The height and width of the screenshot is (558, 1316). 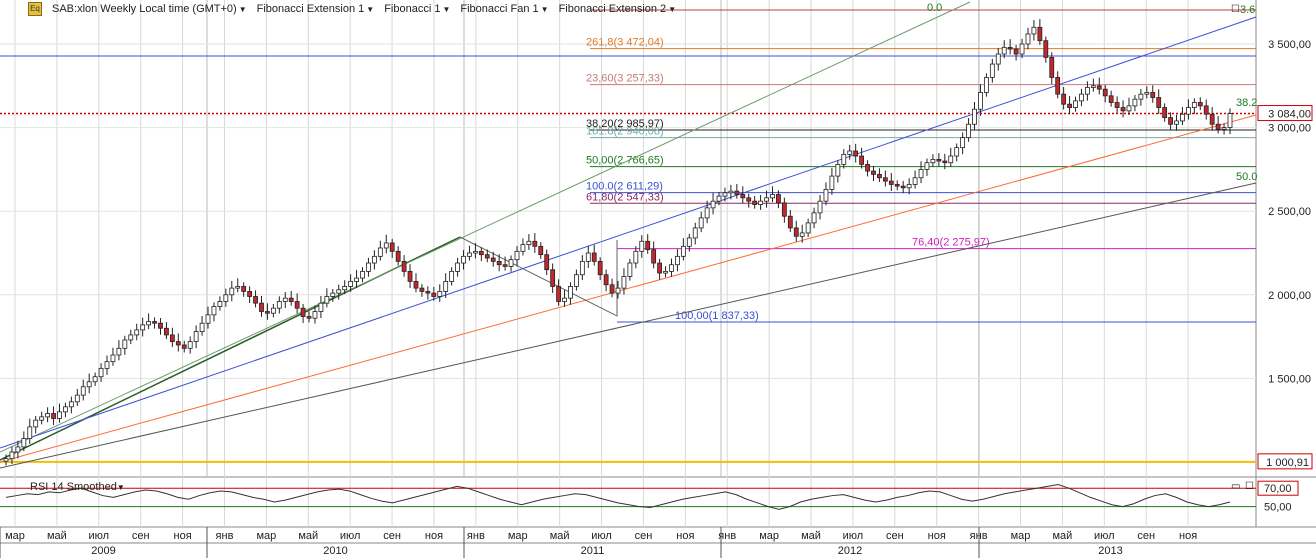 I want to click on study-fib-ext-2: Fibonacci Extension 2 ▼, so click(x=618, y=9).